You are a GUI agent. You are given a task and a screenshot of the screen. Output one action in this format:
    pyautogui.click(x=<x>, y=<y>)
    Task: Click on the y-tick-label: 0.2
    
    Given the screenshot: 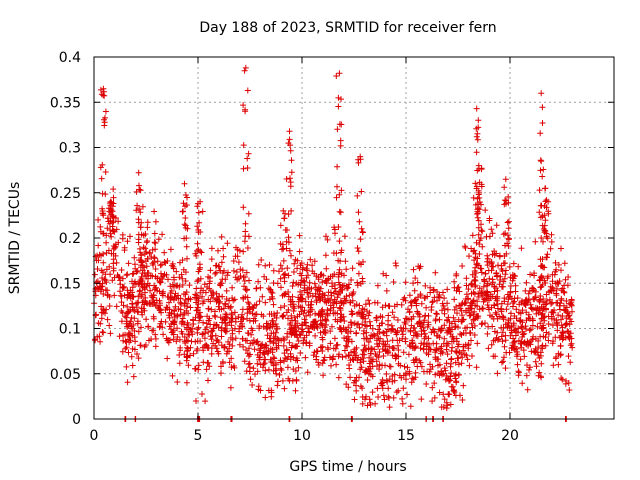 What is the action you would take?
    pyautogui.click(x=70, y=239)
    